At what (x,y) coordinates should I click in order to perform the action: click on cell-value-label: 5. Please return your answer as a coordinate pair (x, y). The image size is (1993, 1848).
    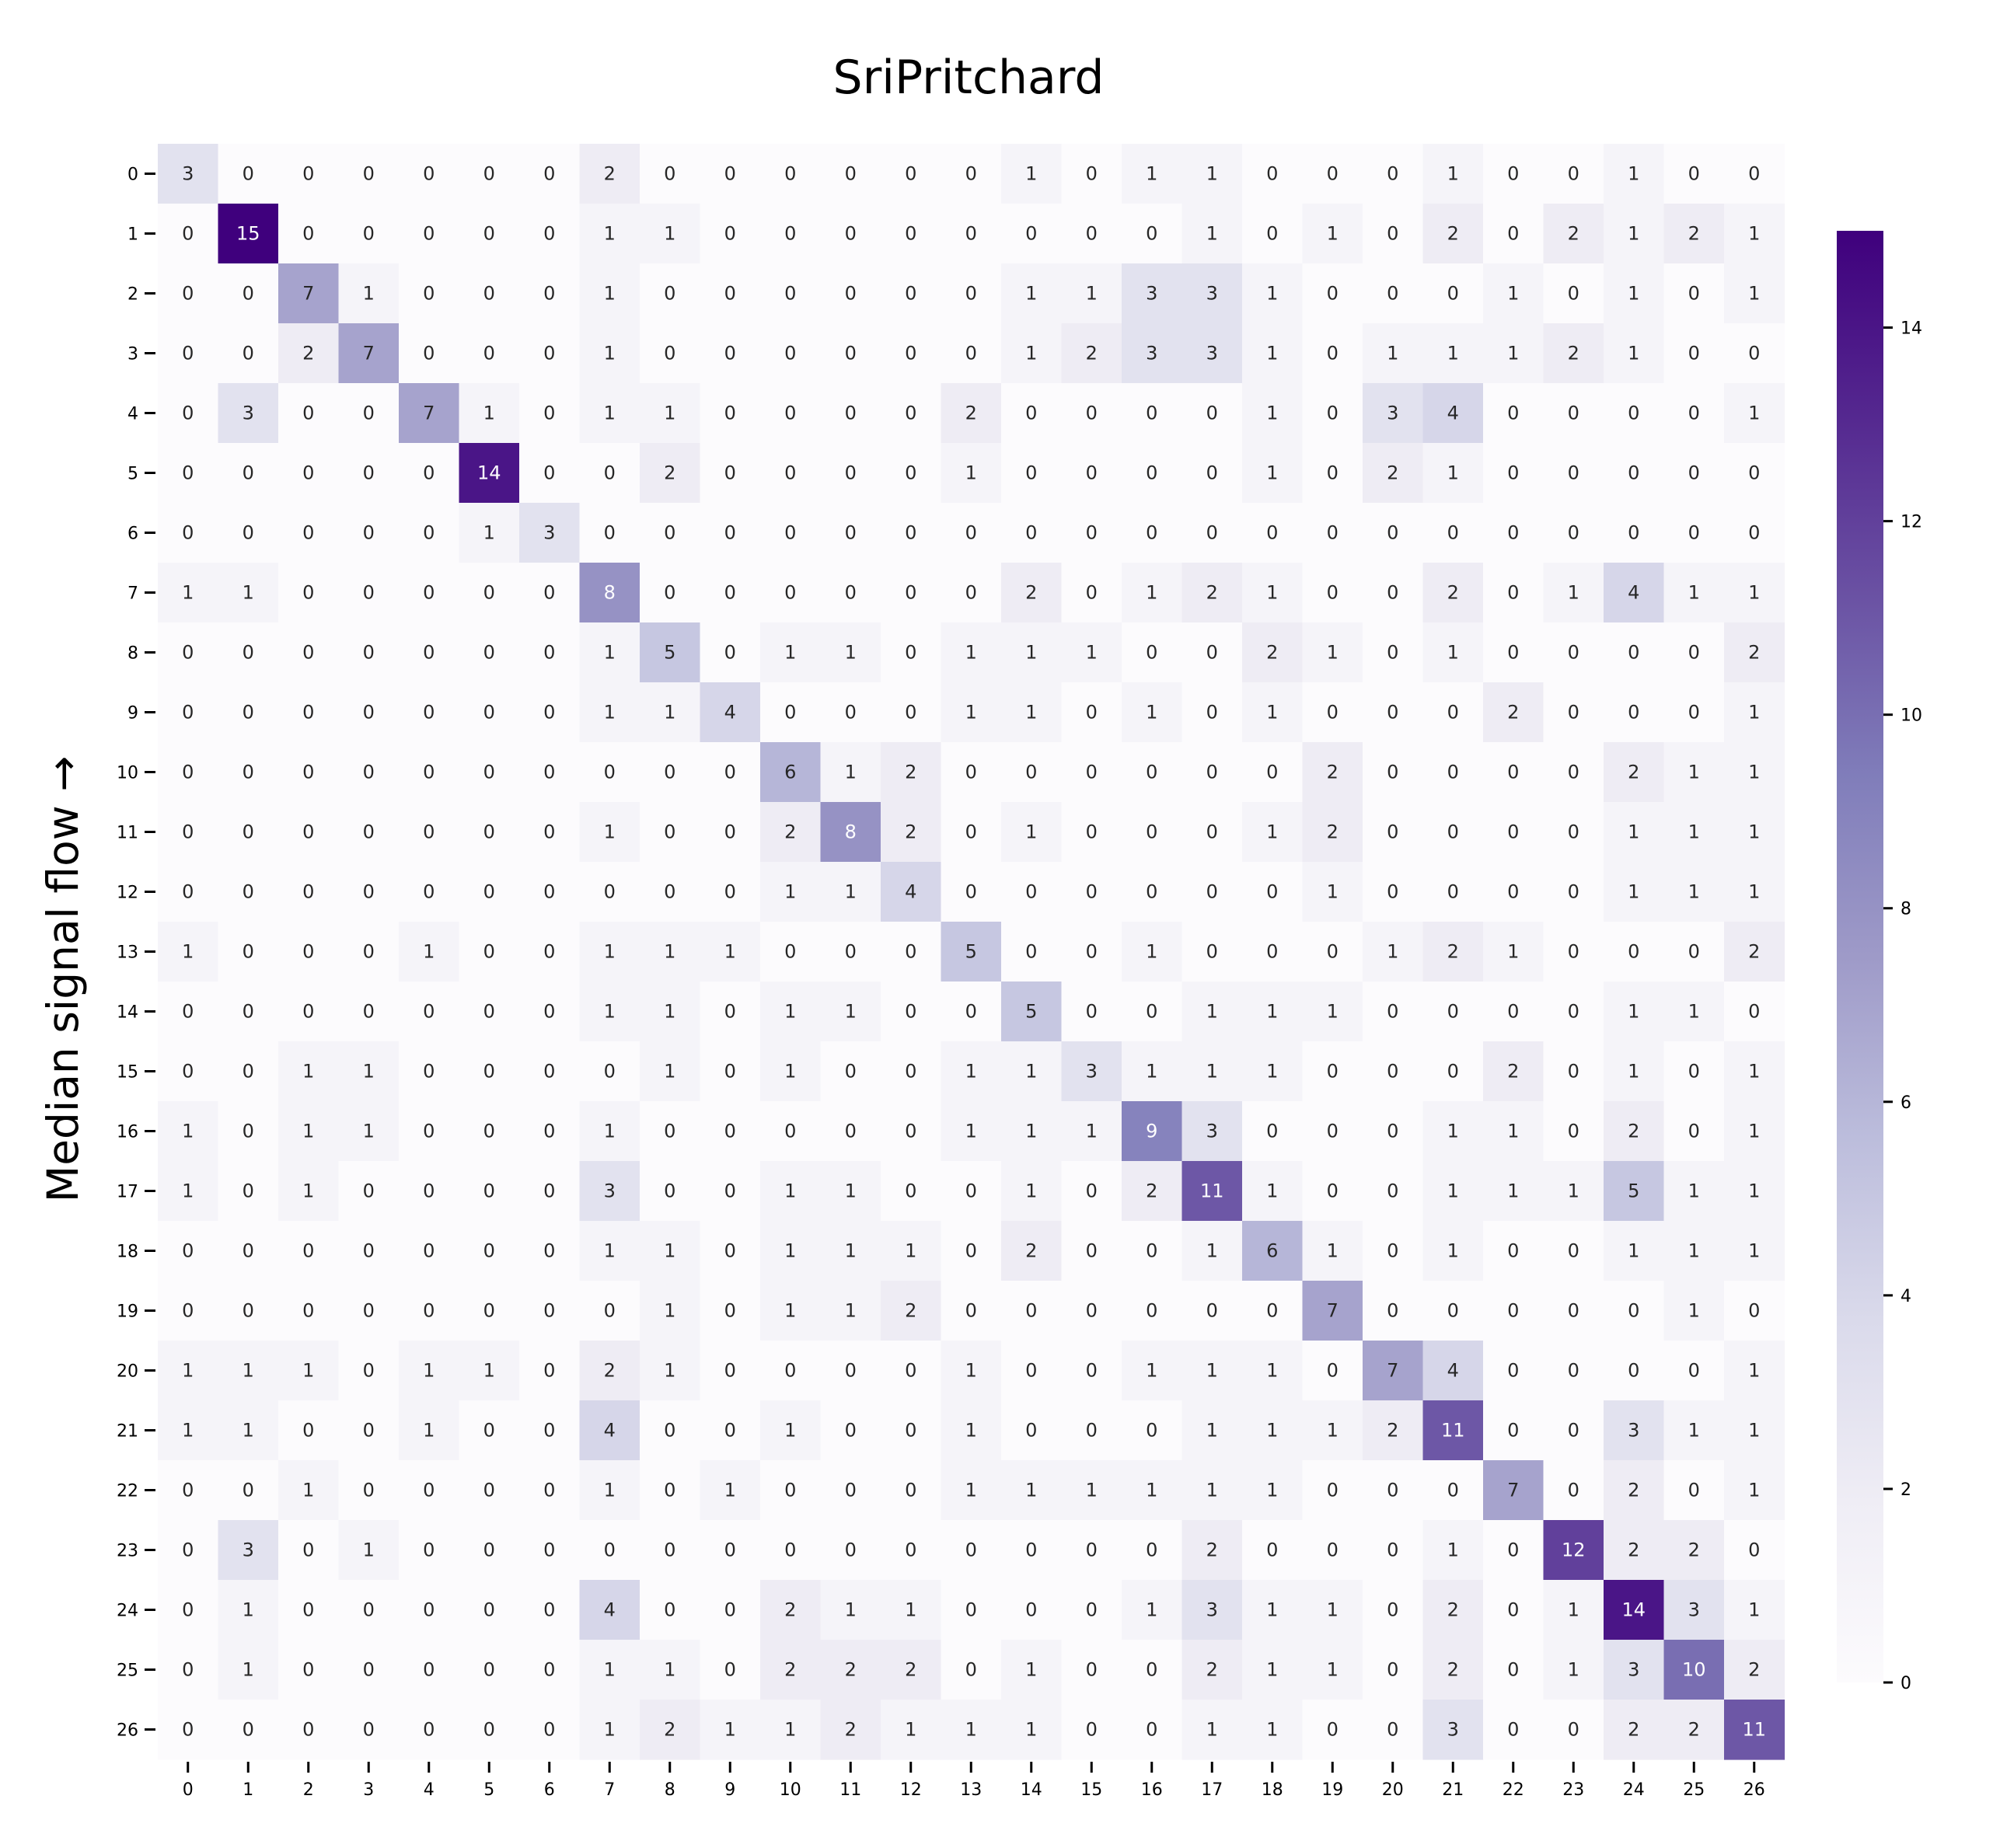
    Looking at the image, I should click on (669, 653).